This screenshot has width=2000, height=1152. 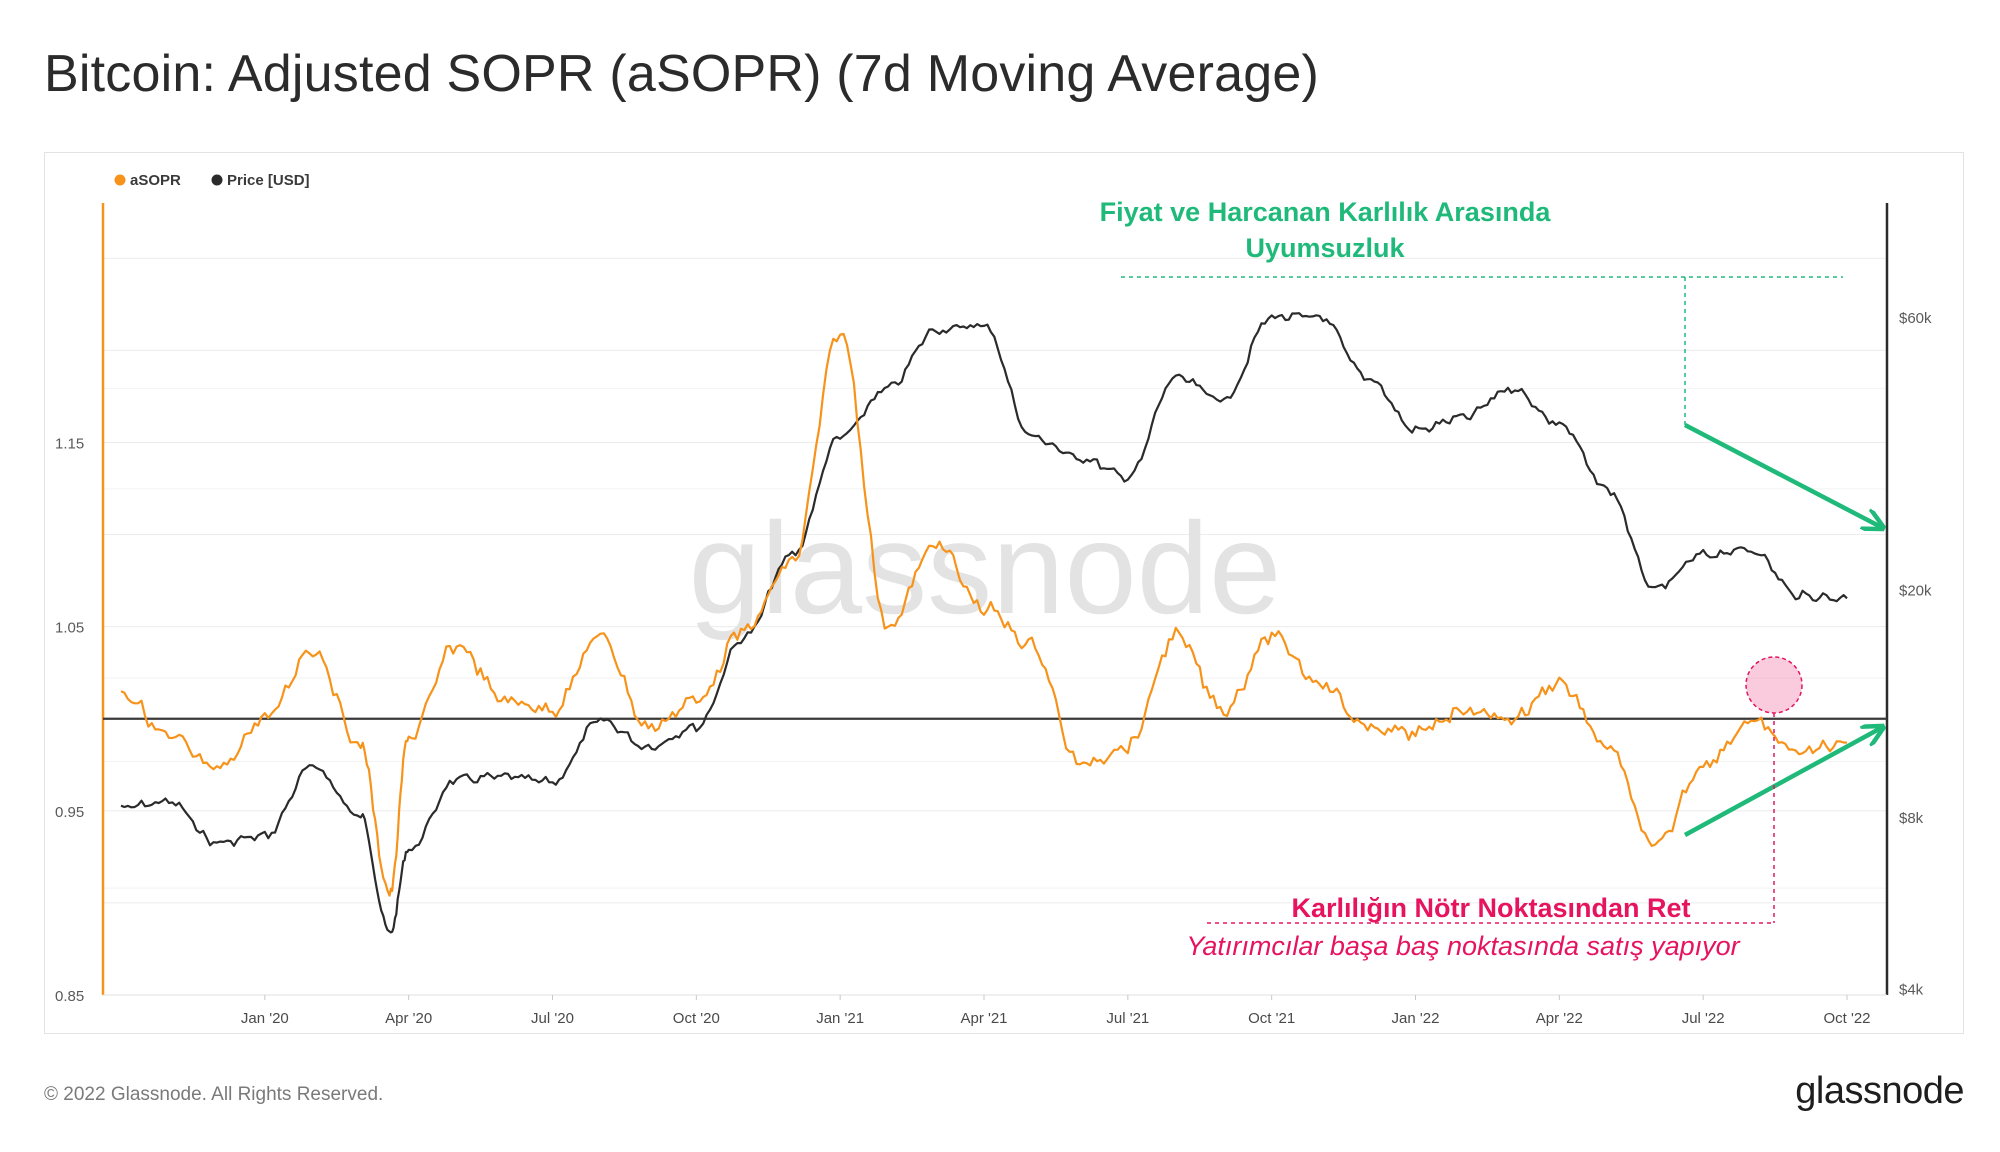 What do you see at coordinates (840, 1018) in the screenshot?
I see `x-tick-label: Jan '21` at bounding box center [840, 1018].